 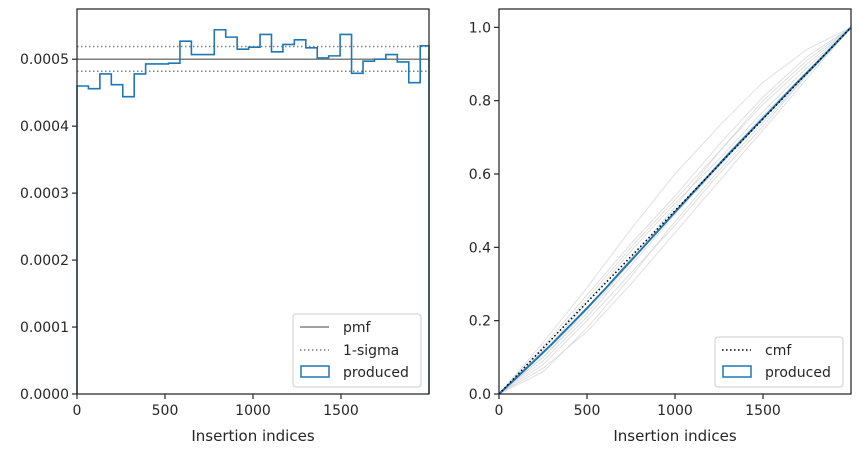 What do you see at coordinates (480, 395) in the screenshot?
I see `y-tick-label: 0.0` at bounding box center [480, 395].